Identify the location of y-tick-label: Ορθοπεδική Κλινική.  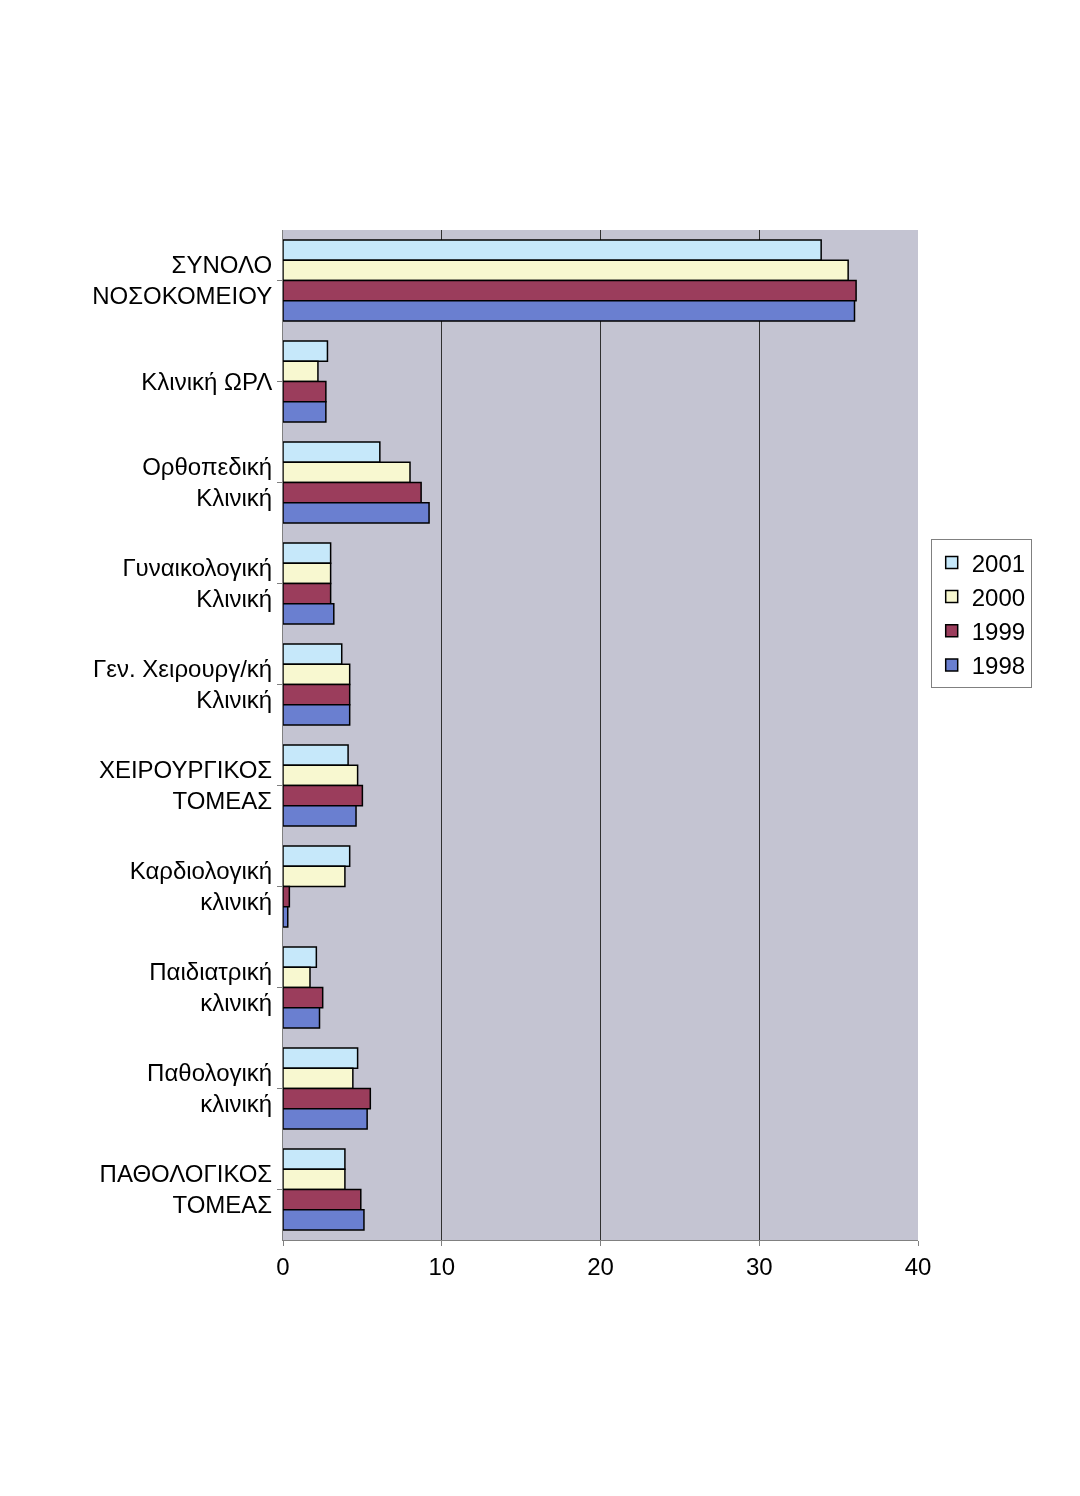
(207, 482).